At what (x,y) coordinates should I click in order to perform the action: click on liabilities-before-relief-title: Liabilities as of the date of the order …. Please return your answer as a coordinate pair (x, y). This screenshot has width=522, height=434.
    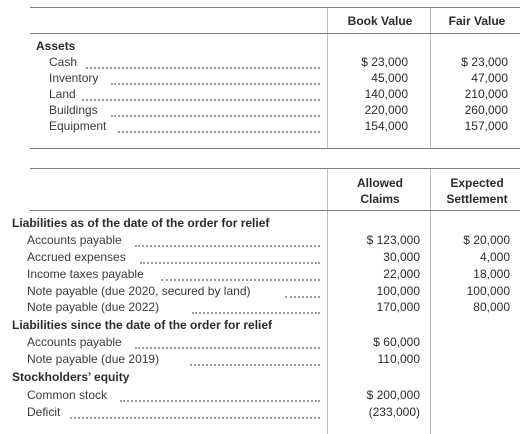
    Looking at the image, I should click on (141, 223).